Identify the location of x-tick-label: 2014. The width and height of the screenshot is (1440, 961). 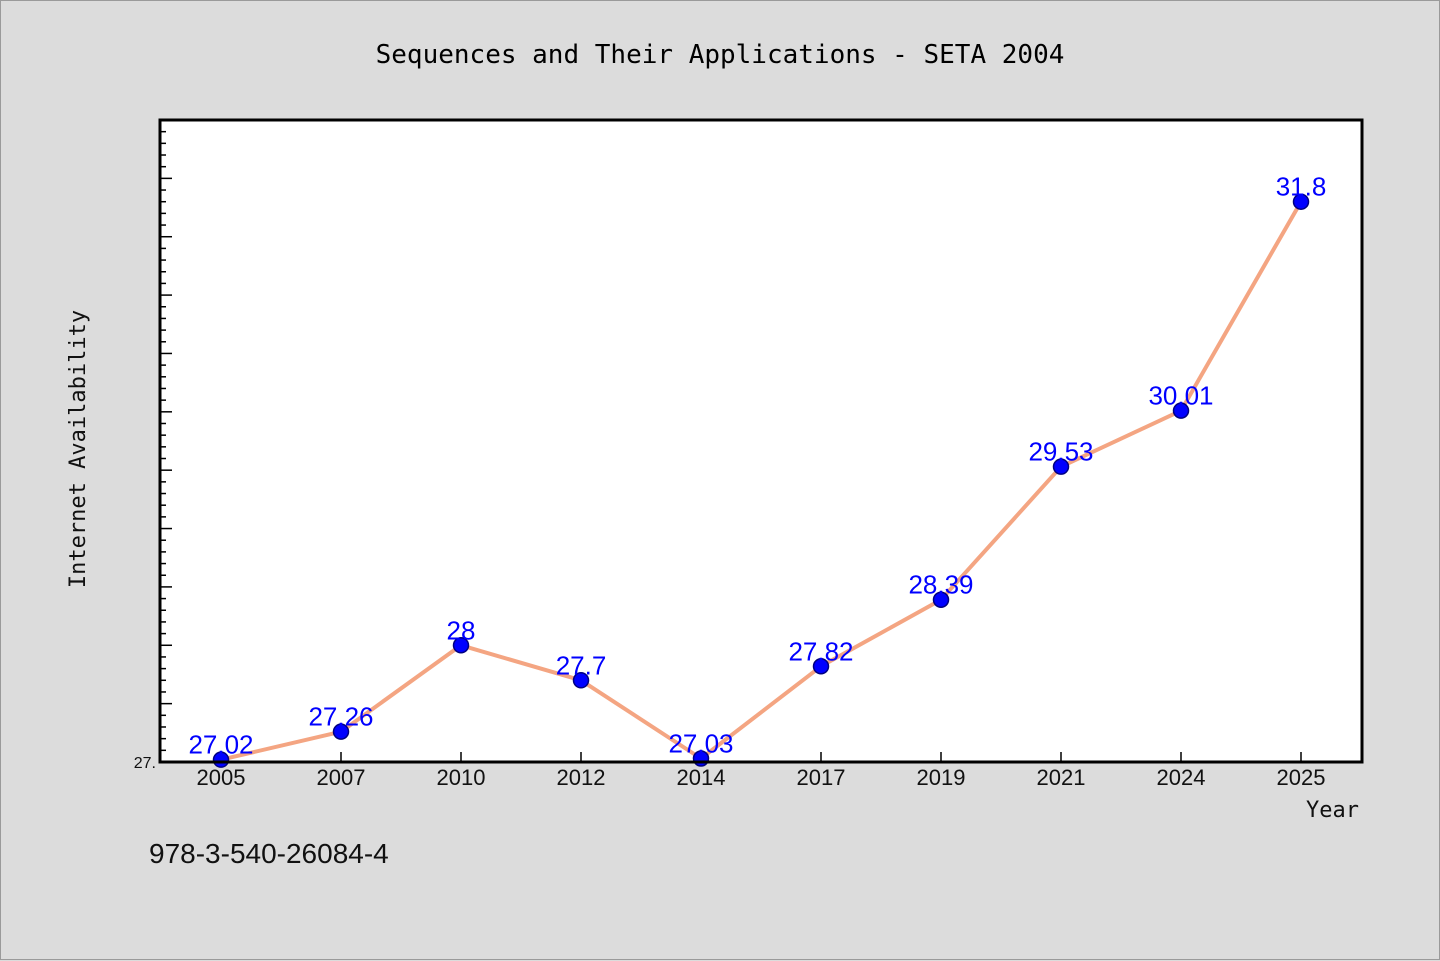
(701, 777).